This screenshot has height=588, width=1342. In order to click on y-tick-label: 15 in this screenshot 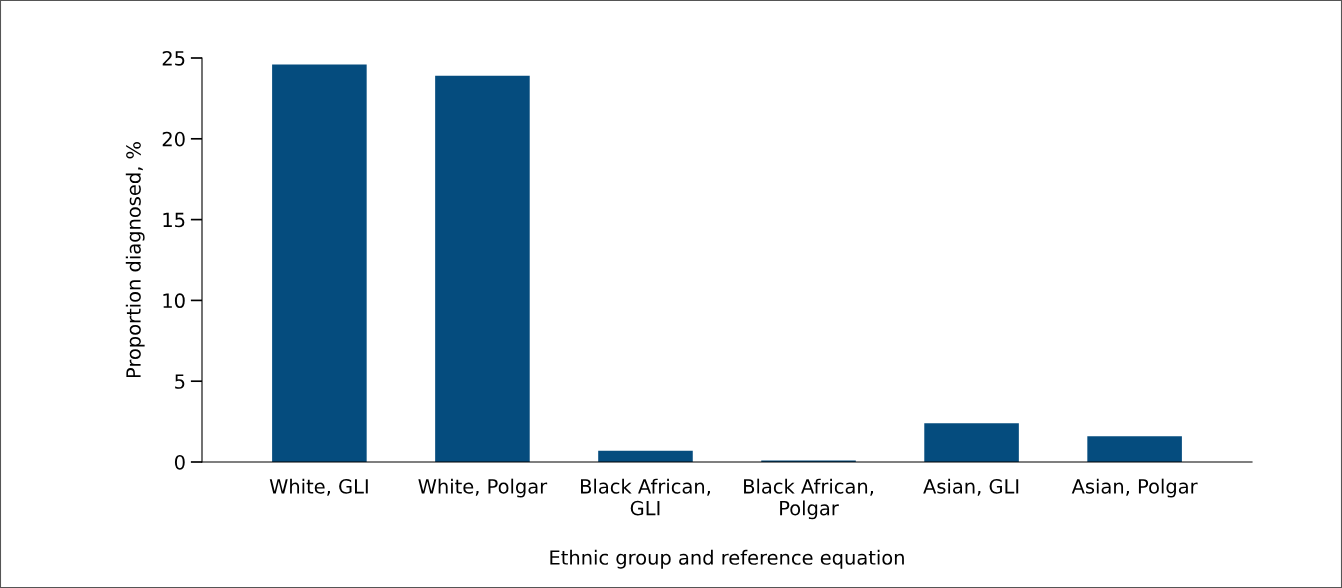, I will do `click(174, 220)`.